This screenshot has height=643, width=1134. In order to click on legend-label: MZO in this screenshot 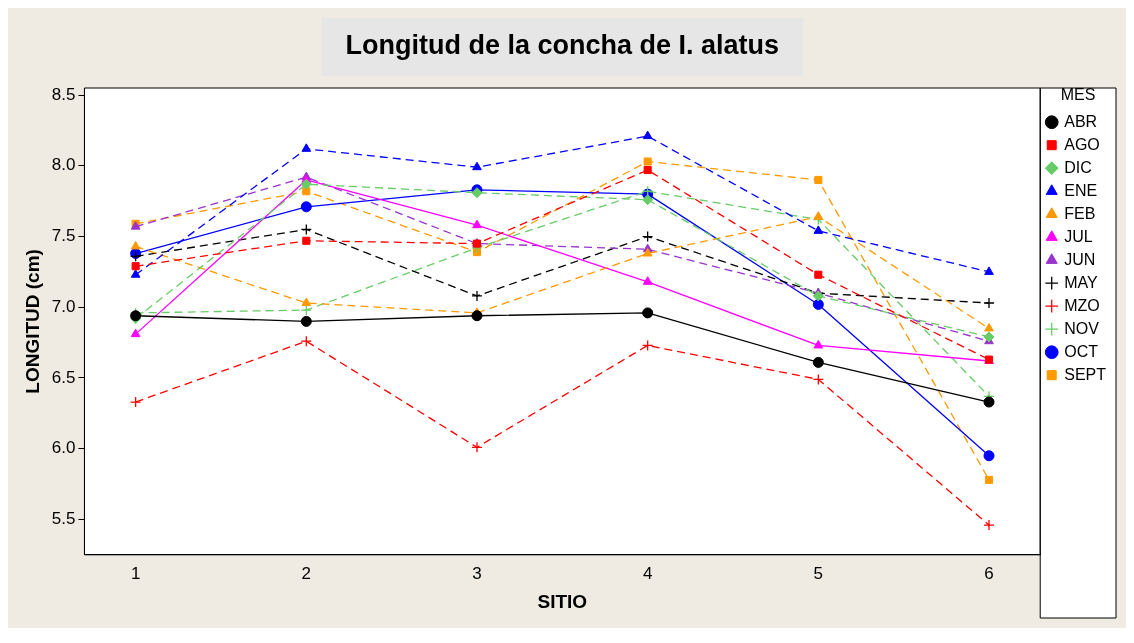, I will do `click(1082, 305)`.